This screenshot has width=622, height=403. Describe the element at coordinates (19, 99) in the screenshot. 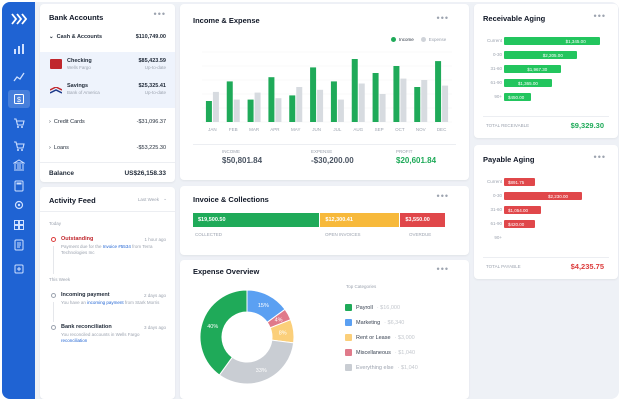

I see `dollar-icon: $` at that location.